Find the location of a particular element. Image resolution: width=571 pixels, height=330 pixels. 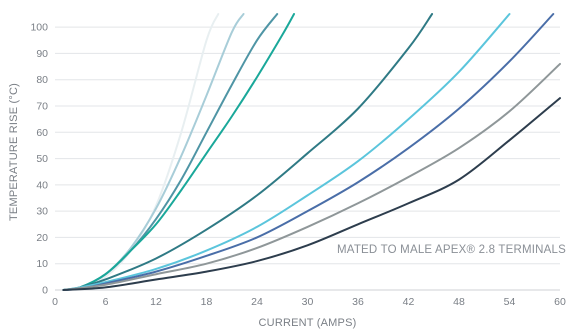

y-tick-label: 50 is located at coordinates (42, 159).